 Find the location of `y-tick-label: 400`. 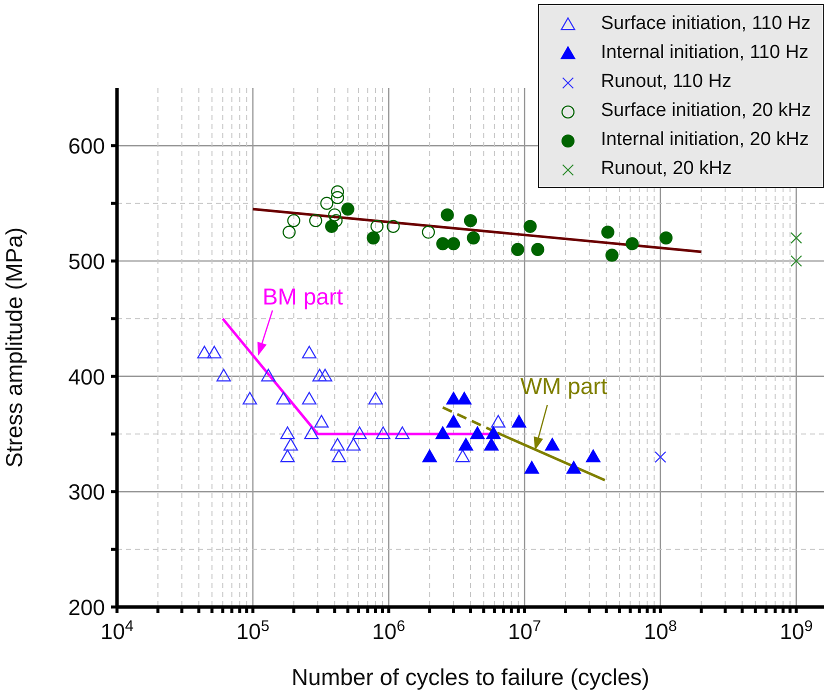

y-tick-label: 400 is located at coordinates (86, 377).